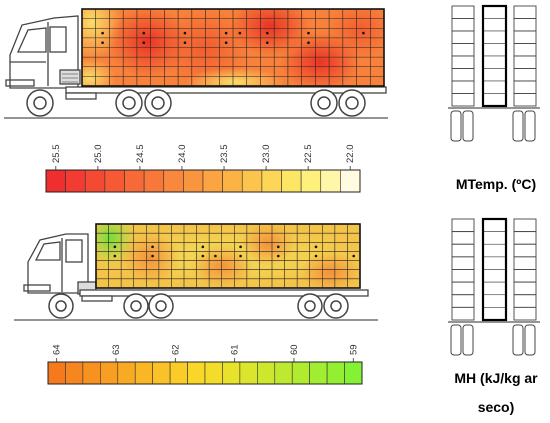  What do you see at coordinates (350, 154) in the screenshot?
I see `scale-tick-label: 22.0` at bounding box center [350, 154].